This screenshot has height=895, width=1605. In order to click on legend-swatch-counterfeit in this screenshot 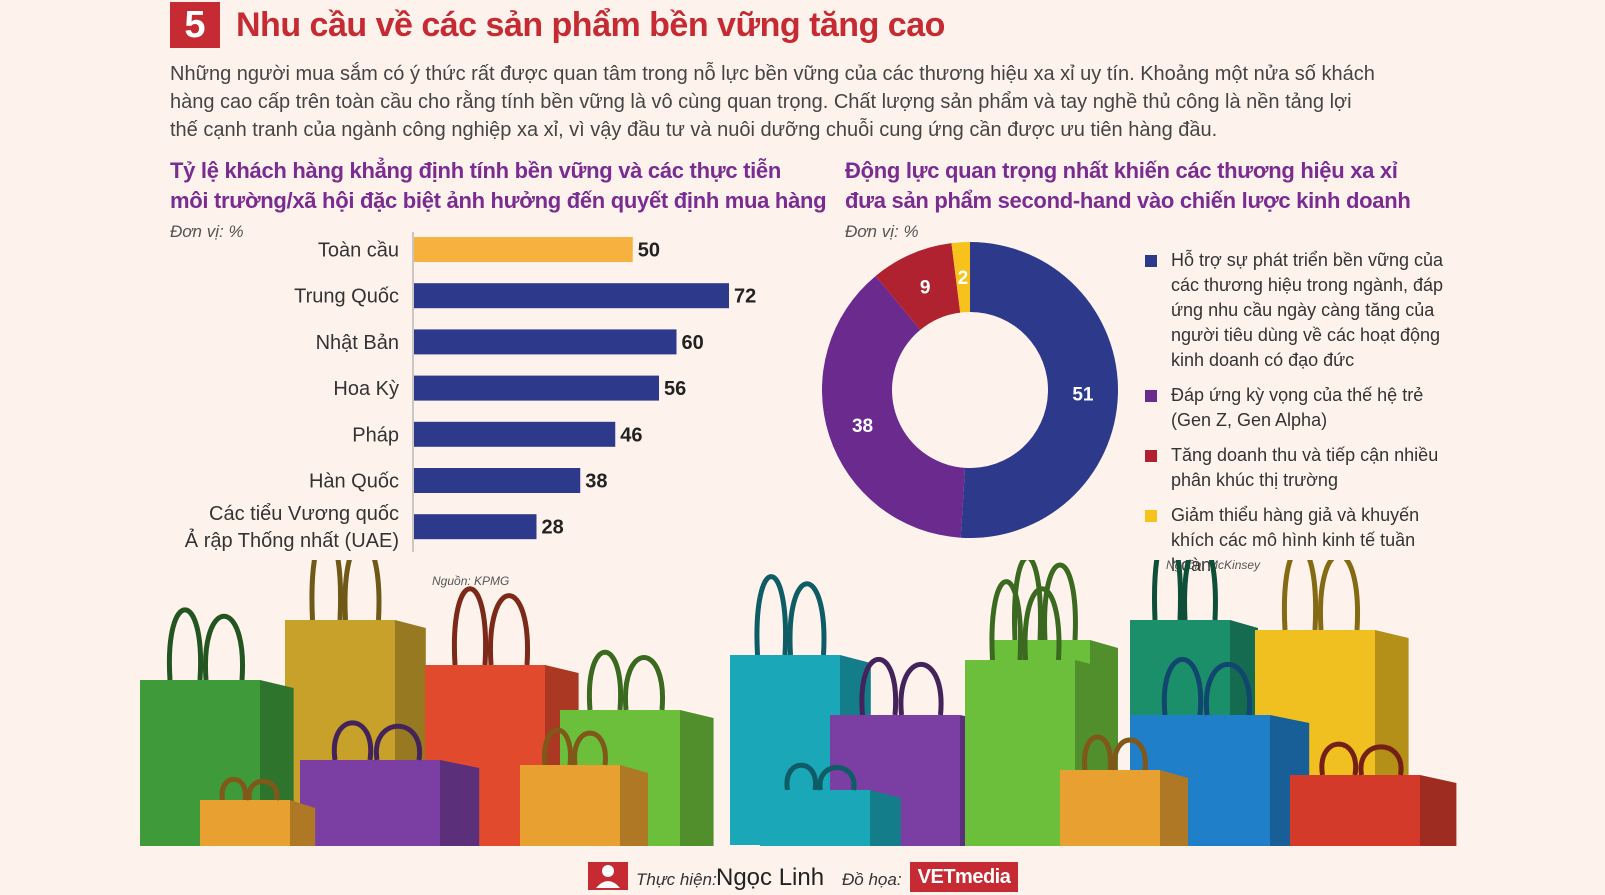, I will do `click(1151, 516)`.